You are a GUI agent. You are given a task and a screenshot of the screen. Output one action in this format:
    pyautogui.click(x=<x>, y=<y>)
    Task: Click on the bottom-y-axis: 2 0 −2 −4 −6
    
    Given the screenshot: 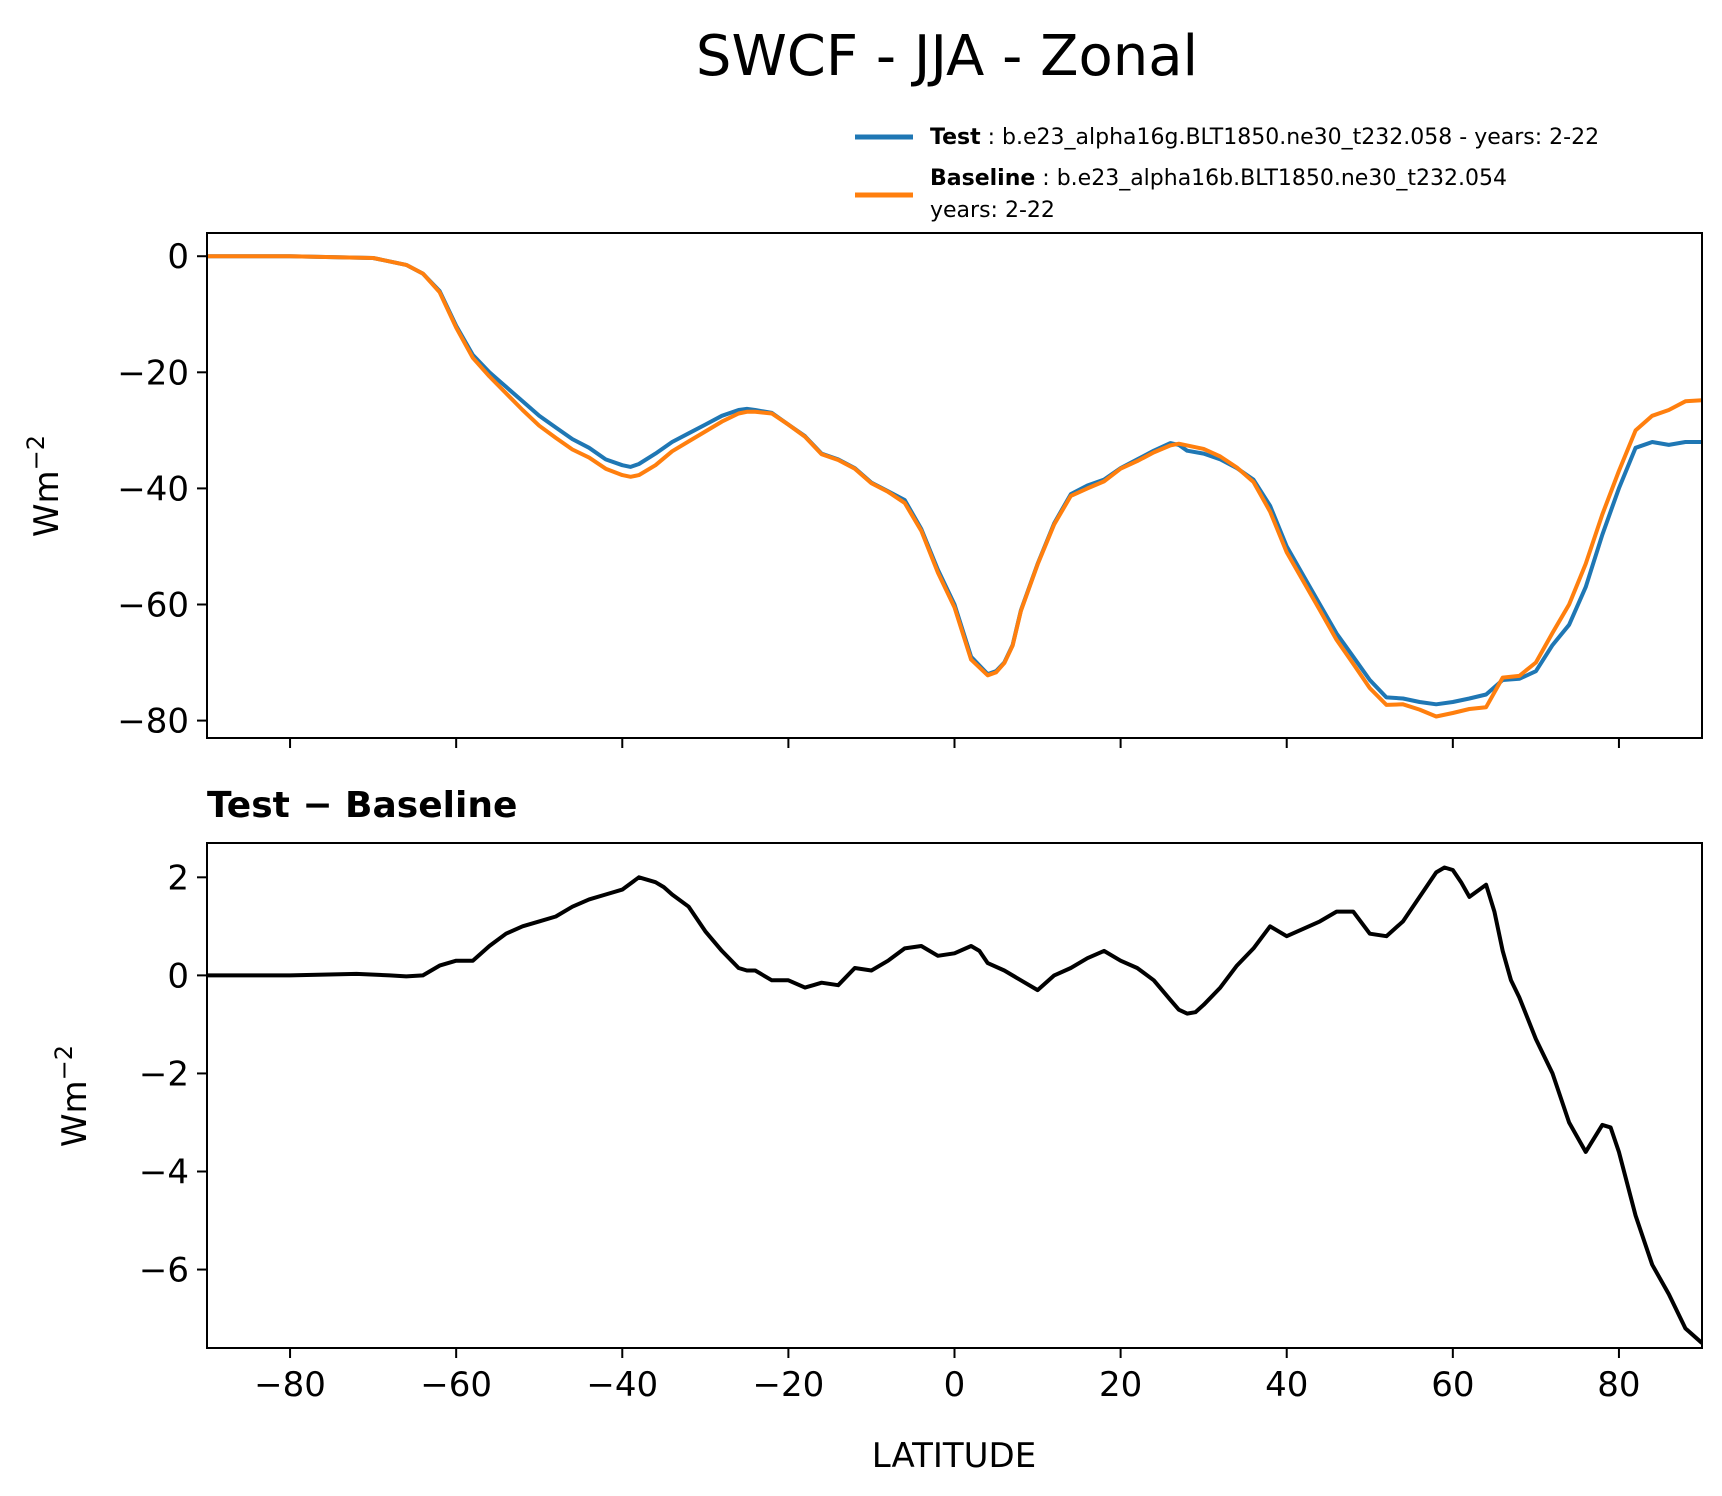 What is the action you would take?
    pyautogui.click(x=173, y=1074)
    